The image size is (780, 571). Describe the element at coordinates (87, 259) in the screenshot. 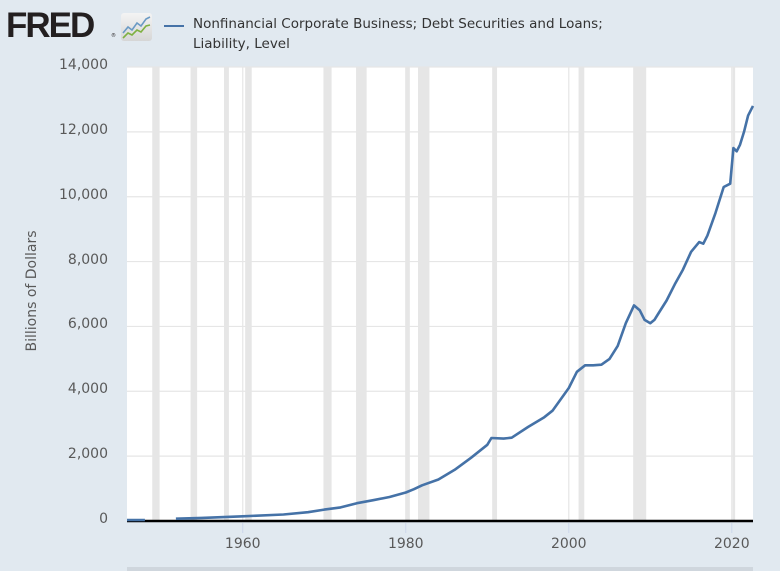

I see `y-tick-label: 8,000` at that location.